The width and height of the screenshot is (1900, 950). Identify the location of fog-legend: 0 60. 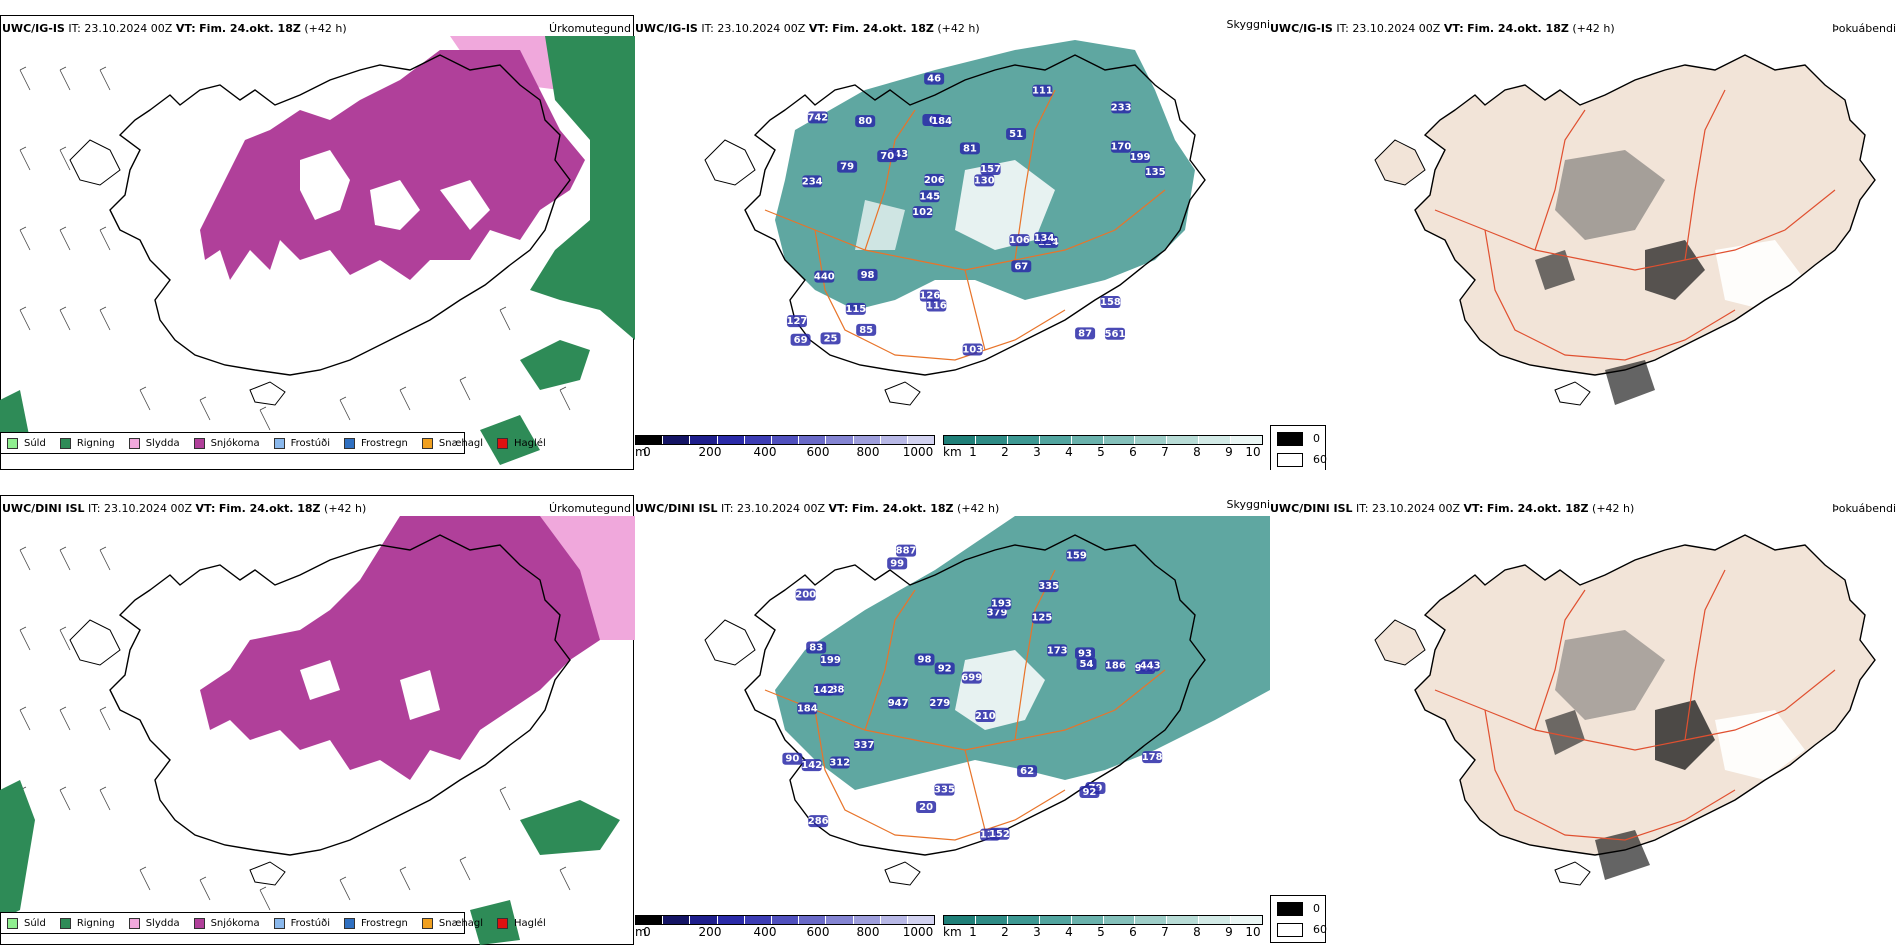
(1298, 919).